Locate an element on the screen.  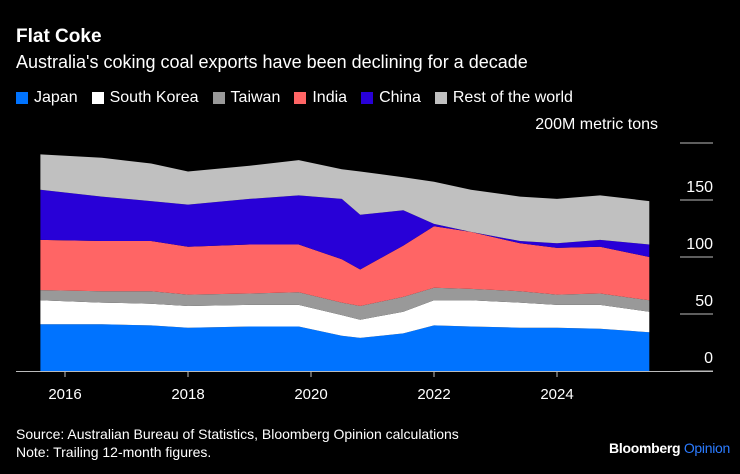
brand-main: Bloomberg is located at coordinates (645, 448).